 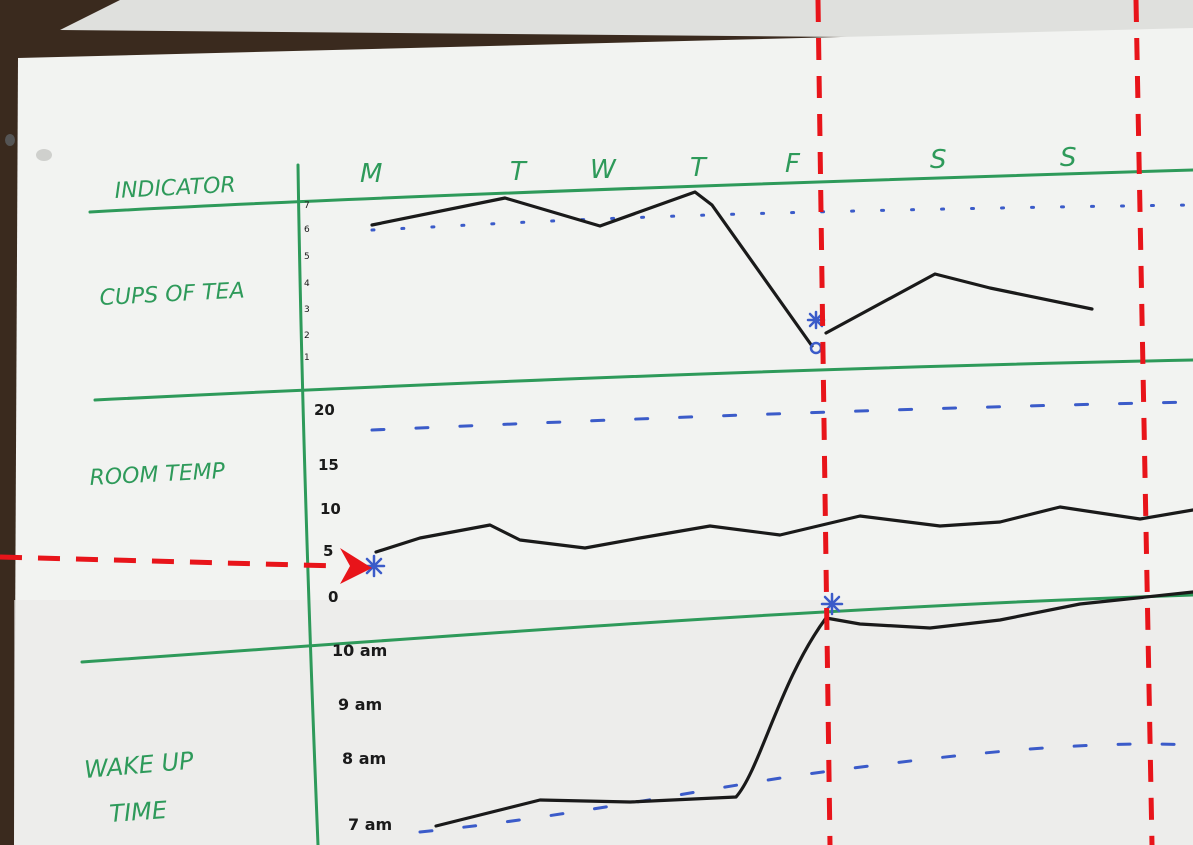 I want to click on svg-text: 1, so click(x=307, y=358).